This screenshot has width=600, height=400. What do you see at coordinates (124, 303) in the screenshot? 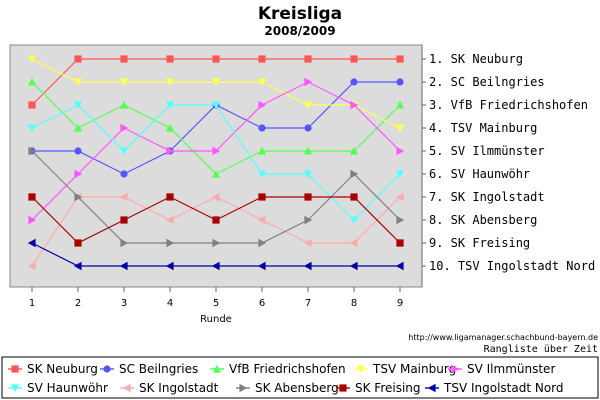
I see `x-tick-label: 3` at bounding box center [124, 303].